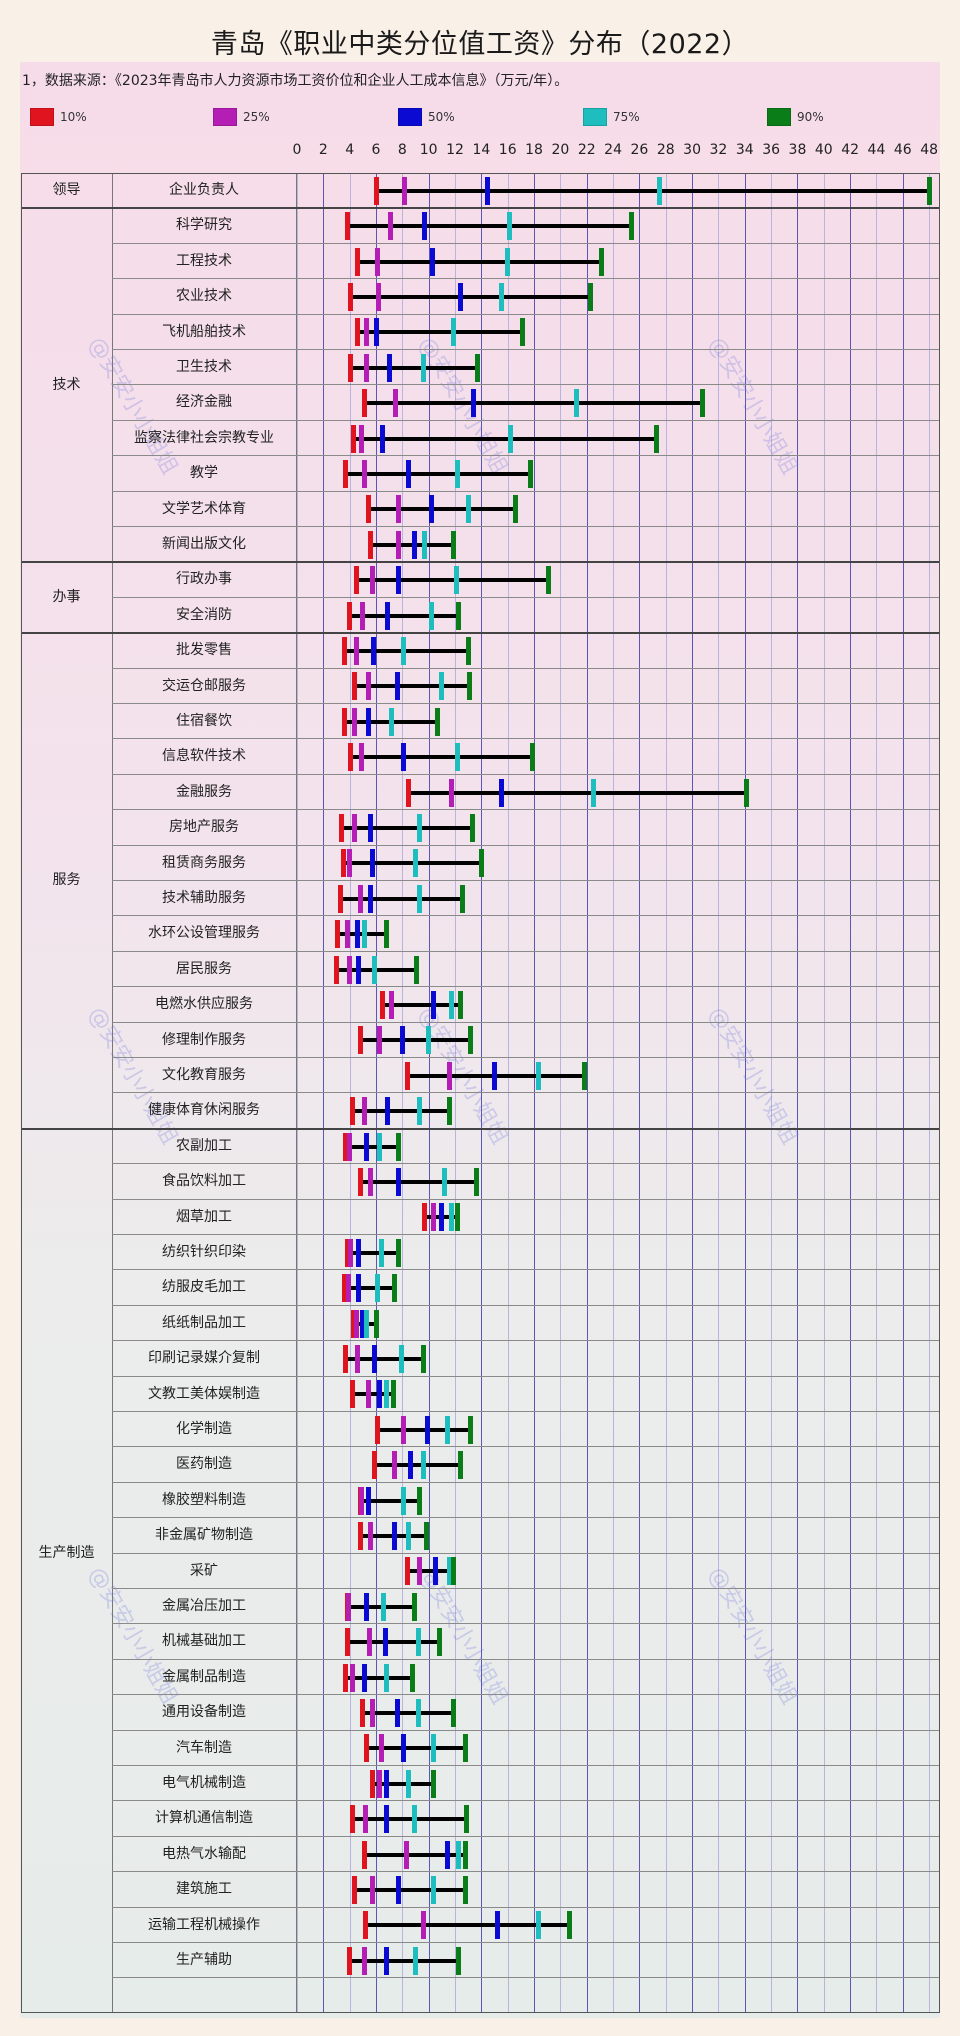 This screenshot has height=2036, width=960. Describe the element at coordinates (426, 117) in the screenshot. I see `legend-item-50pct: 50%` at that location.